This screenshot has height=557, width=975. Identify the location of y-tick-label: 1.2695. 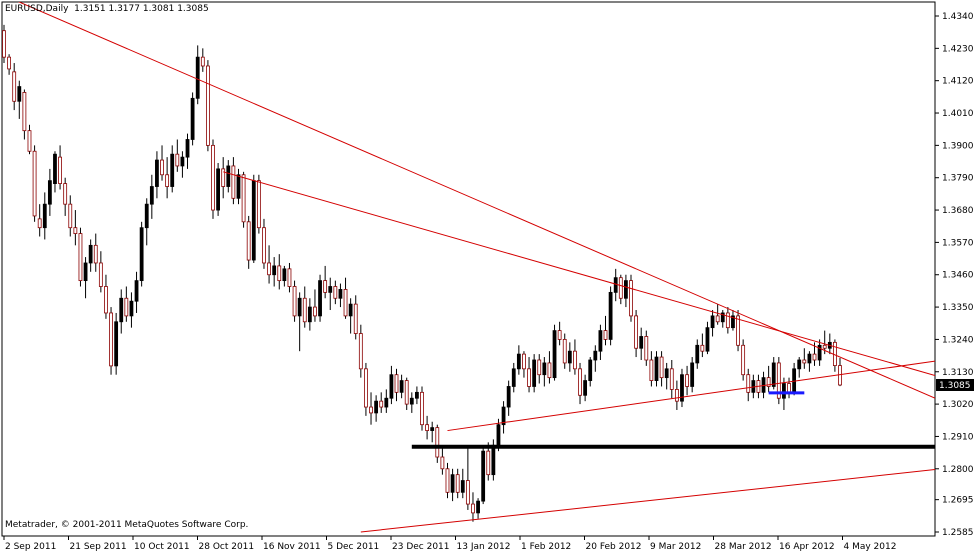
(958, 501).